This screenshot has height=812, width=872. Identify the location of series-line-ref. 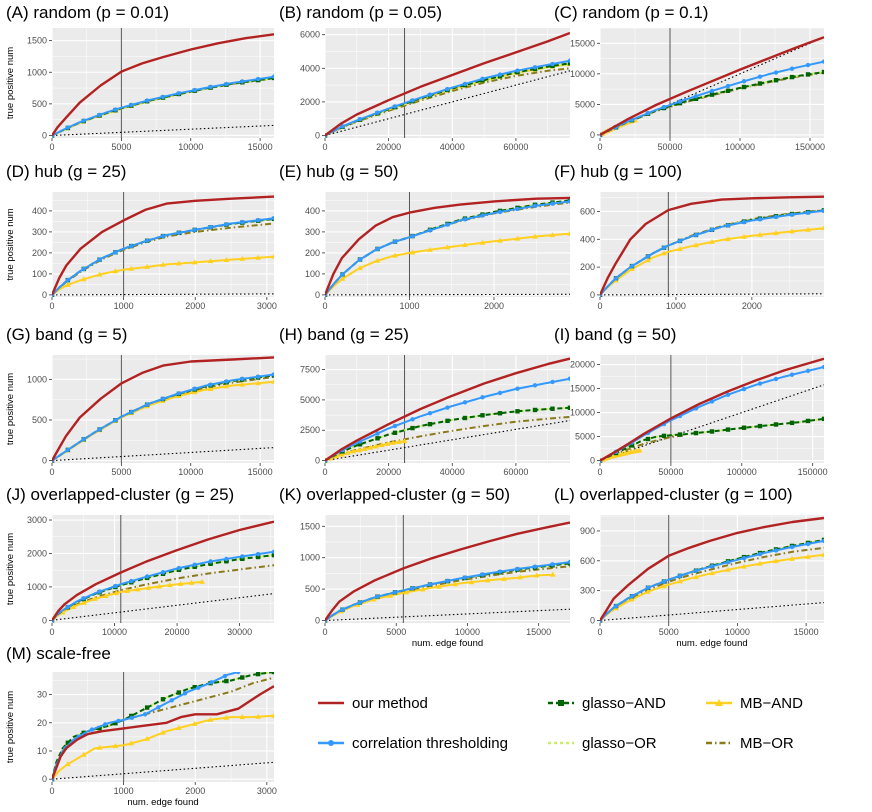
(163, 130).